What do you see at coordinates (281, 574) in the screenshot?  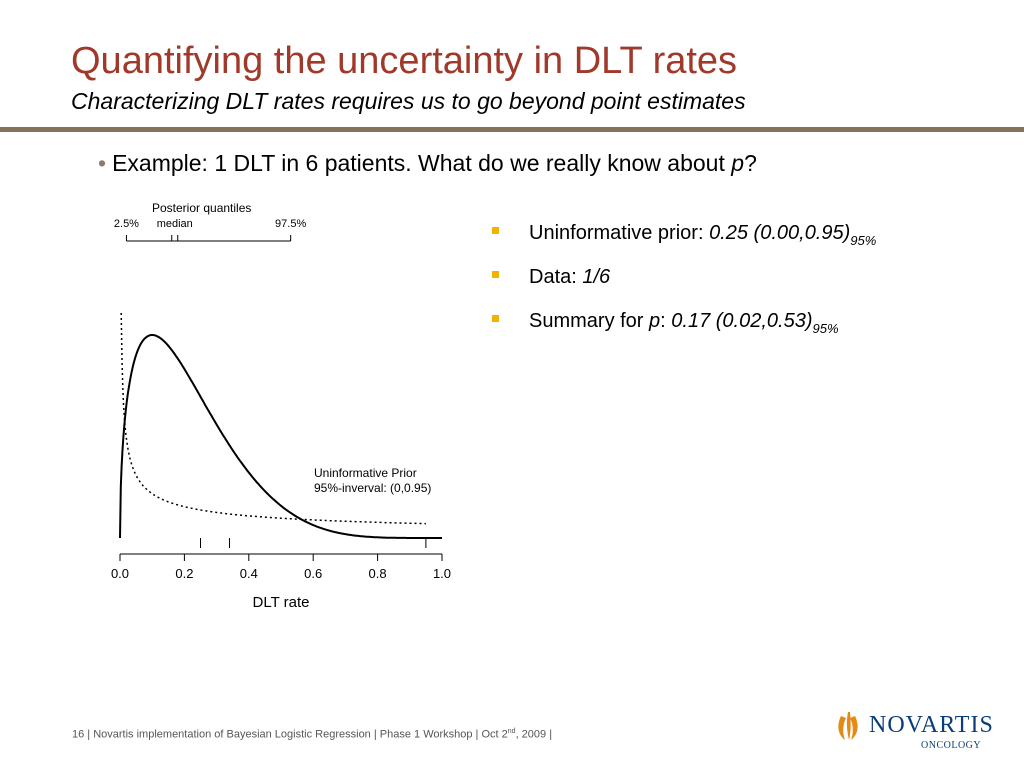 I see `x-axis: 0.0 0.2 0.4 0.6 0.8 1.0 DLT rate` at bounding box center [281, 574].